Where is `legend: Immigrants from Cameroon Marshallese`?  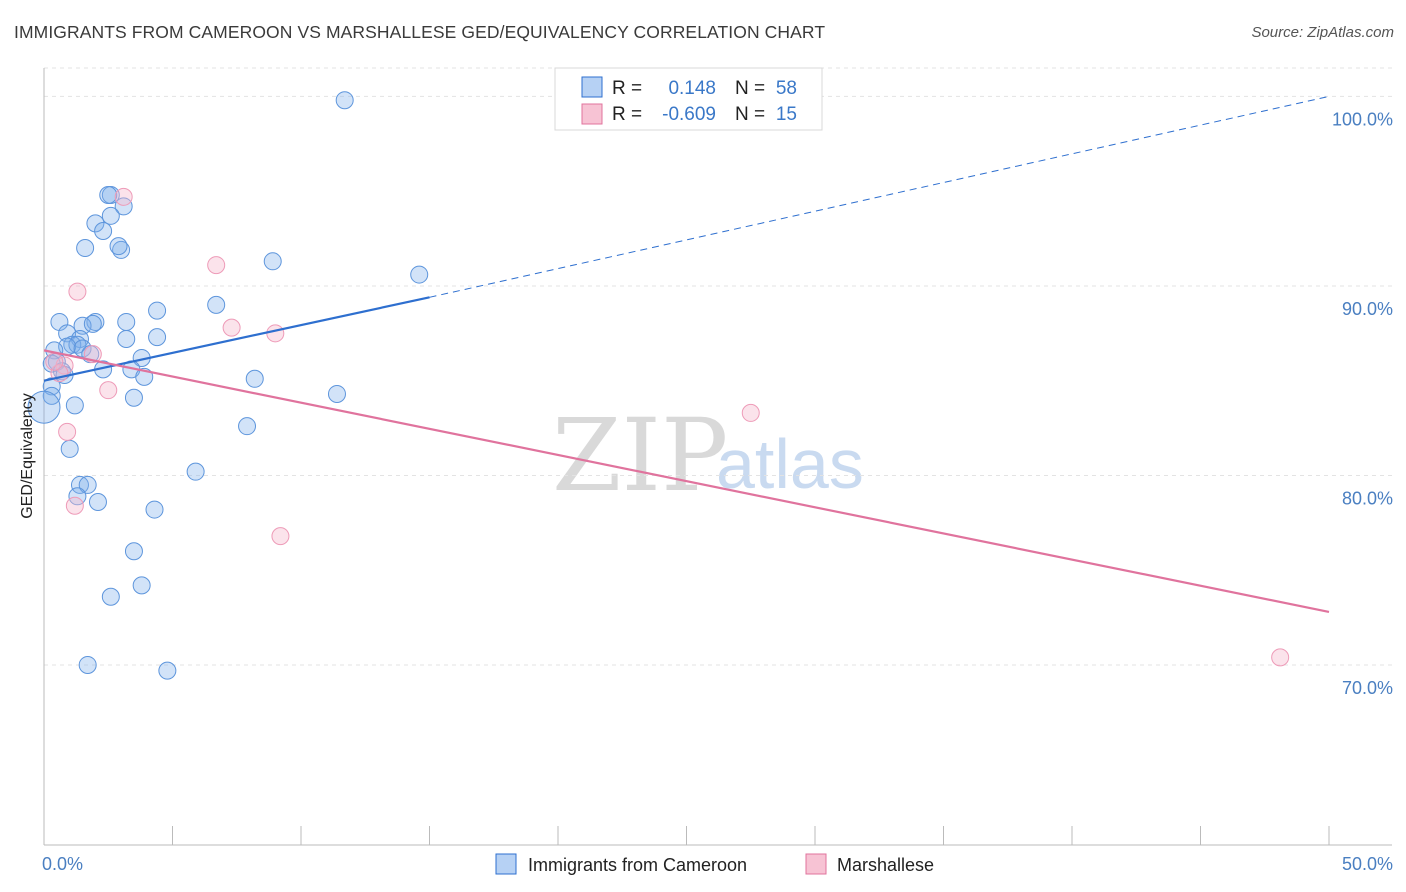 legend: Immigrants from Cameroon Marshallese is located at coordinates (714, 864).